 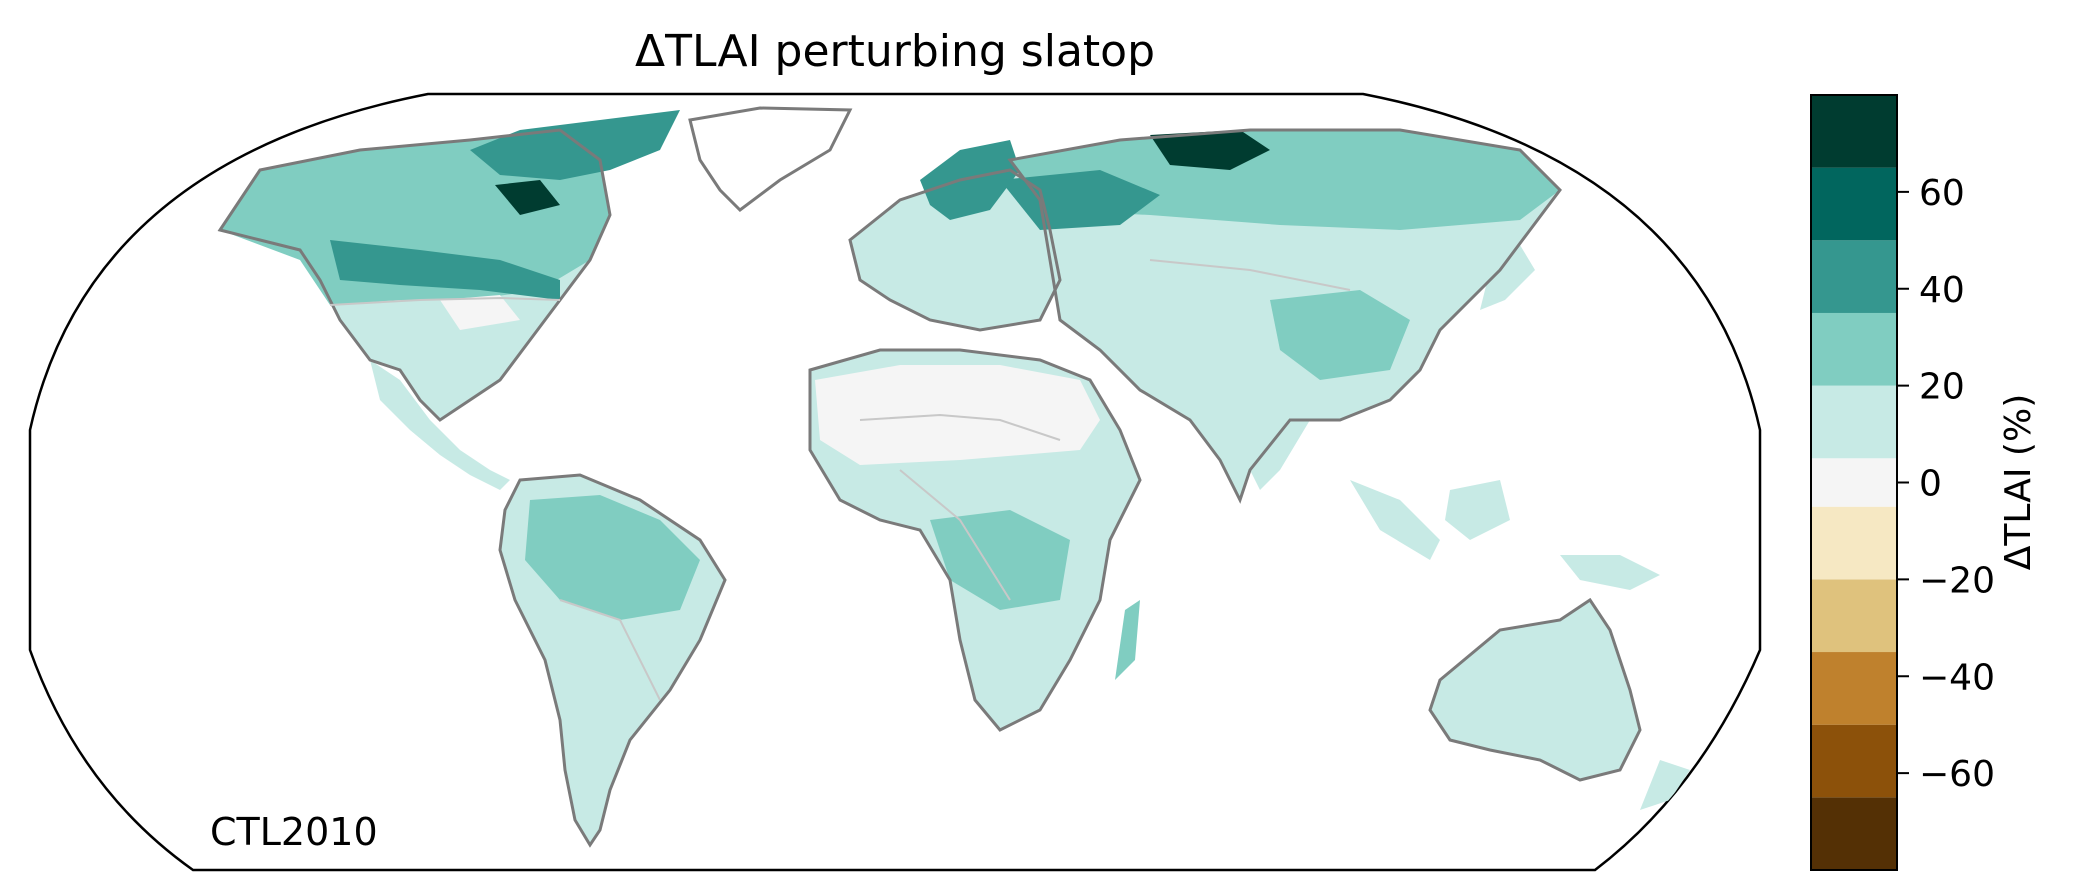 I want to click on colorbar-ticks: 60 40 20 0 −20 −40 −60, so click(x=1946, y=484).